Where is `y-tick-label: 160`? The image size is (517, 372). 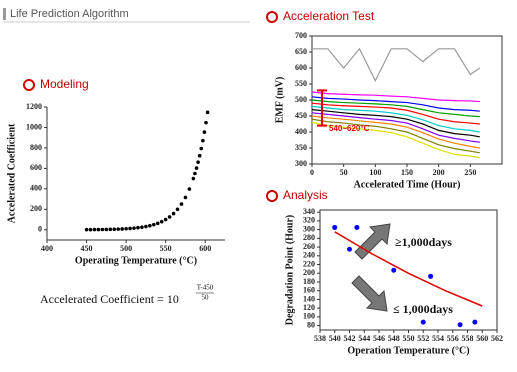
y-tick-label: 160 is located at coordinates (309, 290).